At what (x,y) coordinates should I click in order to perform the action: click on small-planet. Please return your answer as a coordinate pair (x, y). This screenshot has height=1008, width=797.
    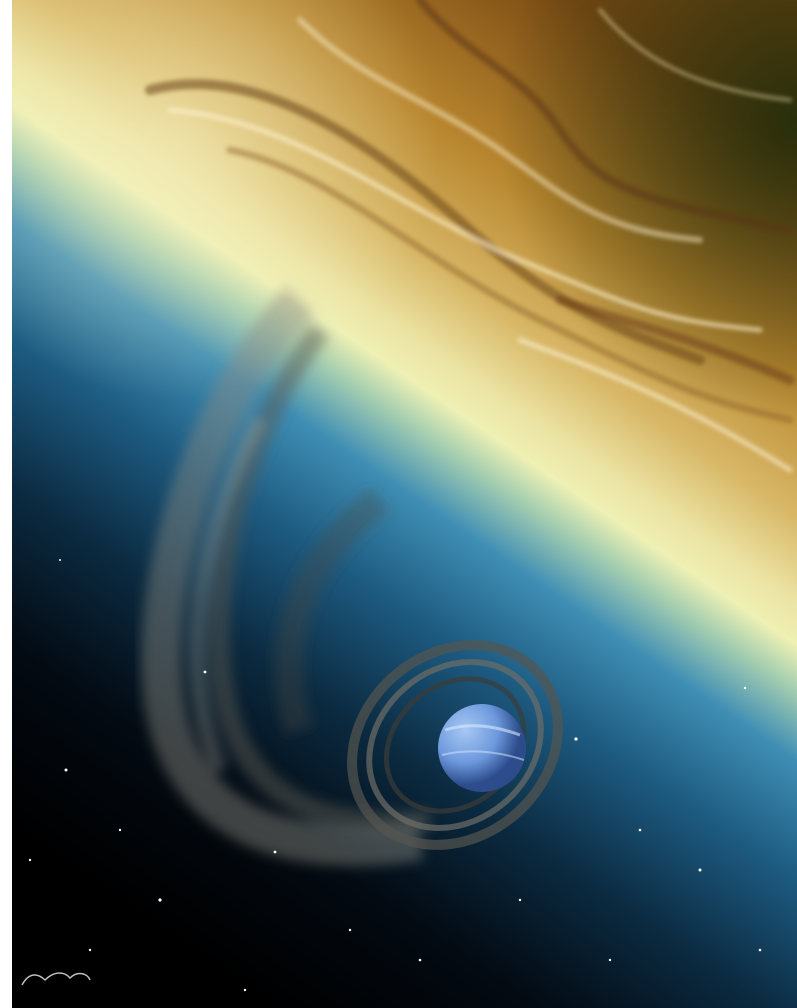
    Looking at the image, I should click on (455, 745).